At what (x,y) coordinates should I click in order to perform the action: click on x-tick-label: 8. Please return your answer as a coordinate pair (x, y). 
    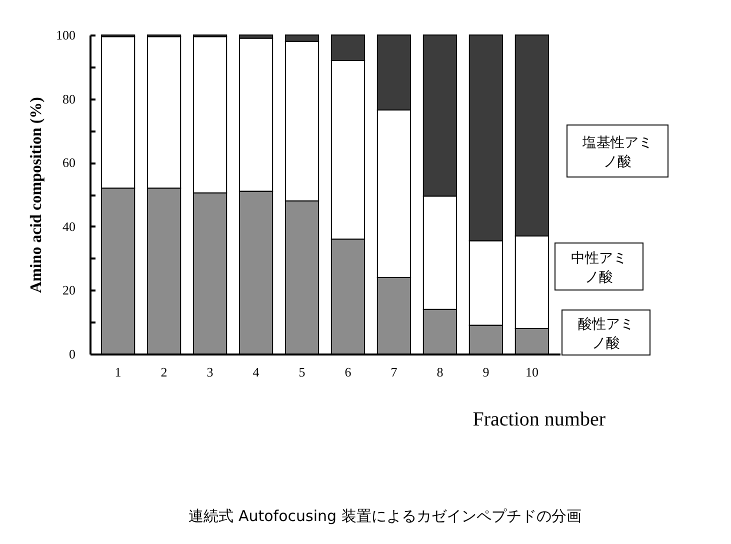
    Looking at the image, I should click on (440, 372).